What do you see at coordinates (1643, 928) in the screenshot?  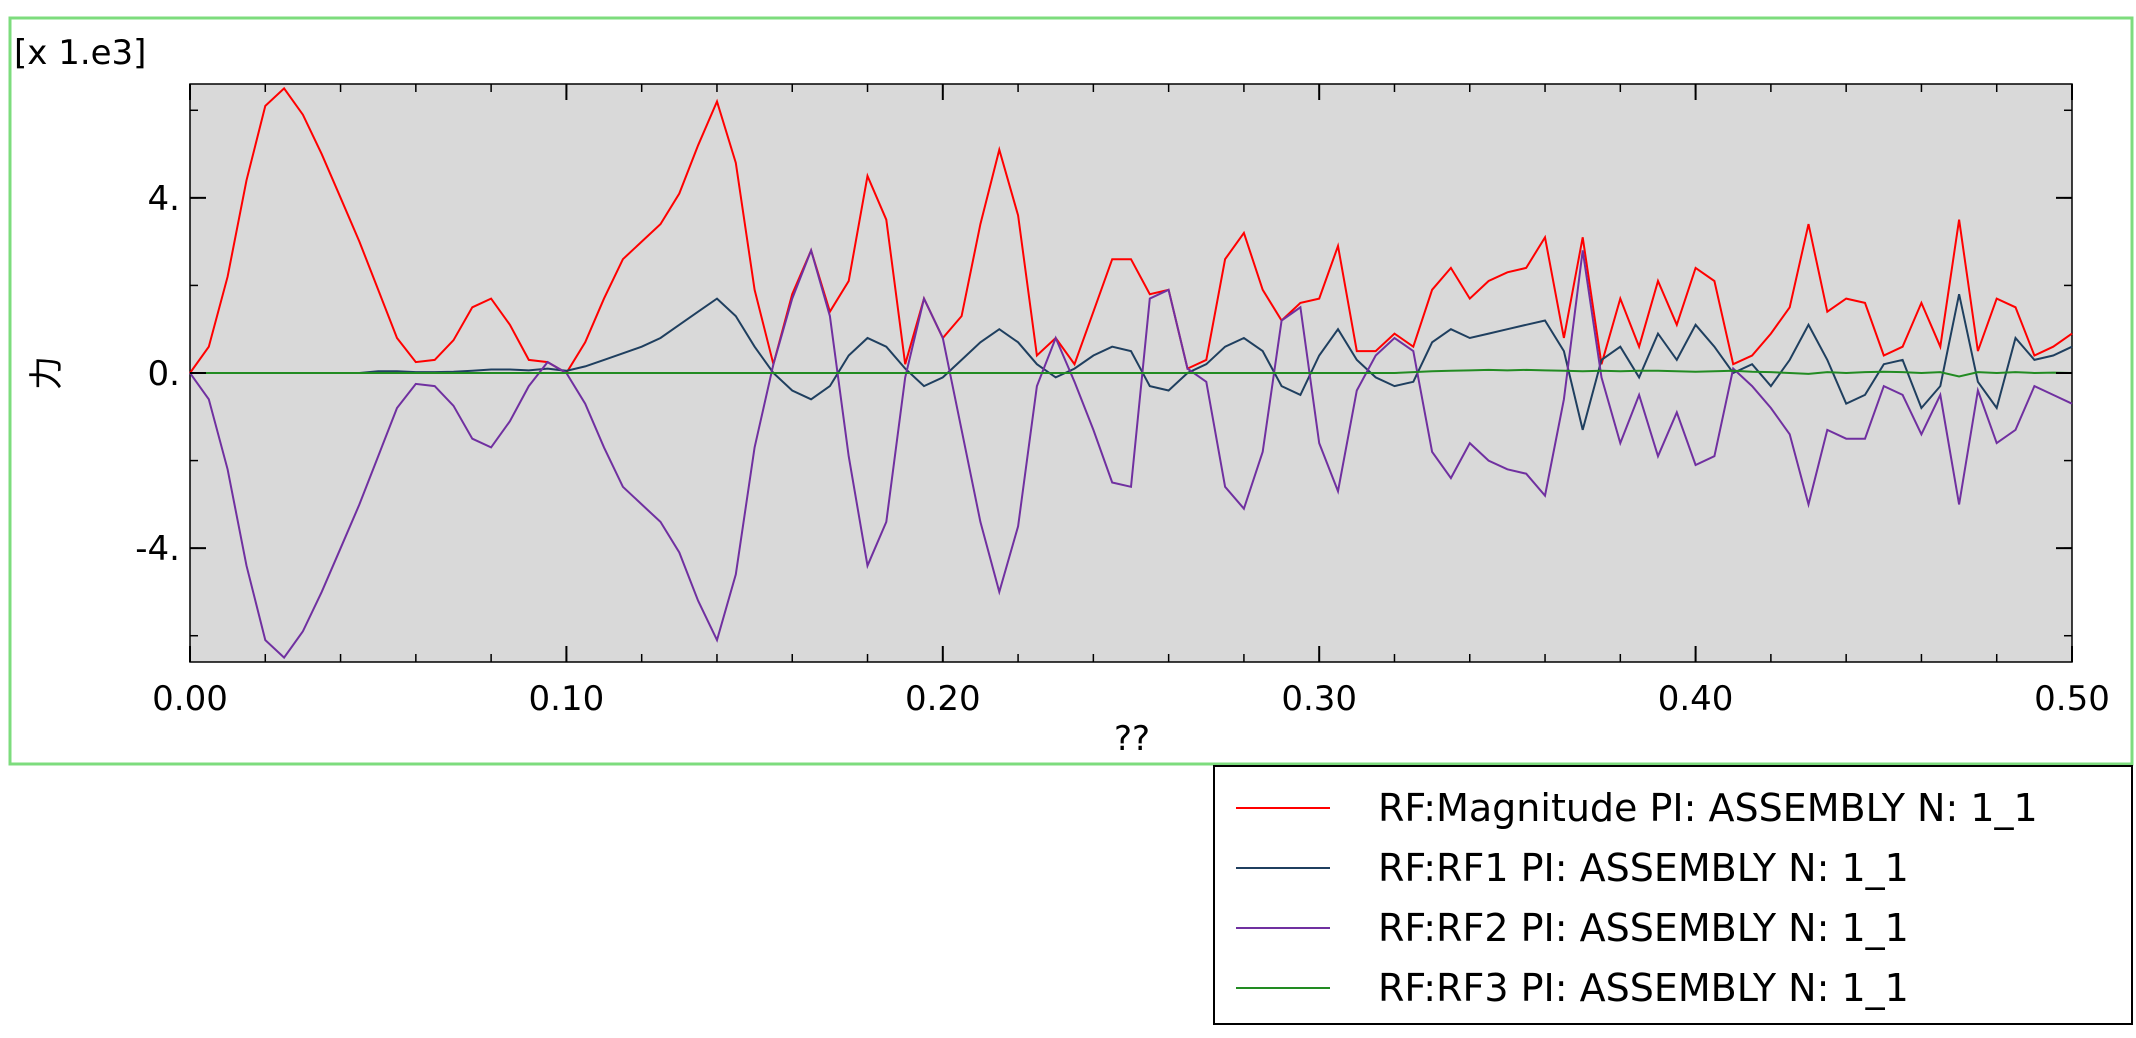 I see `legend-entry-label: RF:RF2 PI: ASSEMBLY N: 1_1` at bounding box center [1643, 928].